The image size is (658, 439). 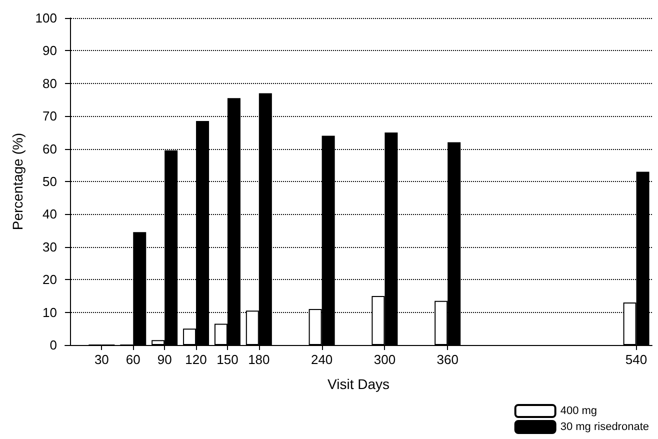 What do you see at coordinates (605, 427) in the screenshot?
I see `legend-label: 30 mg risedronate` at bounding box center [605, 427].